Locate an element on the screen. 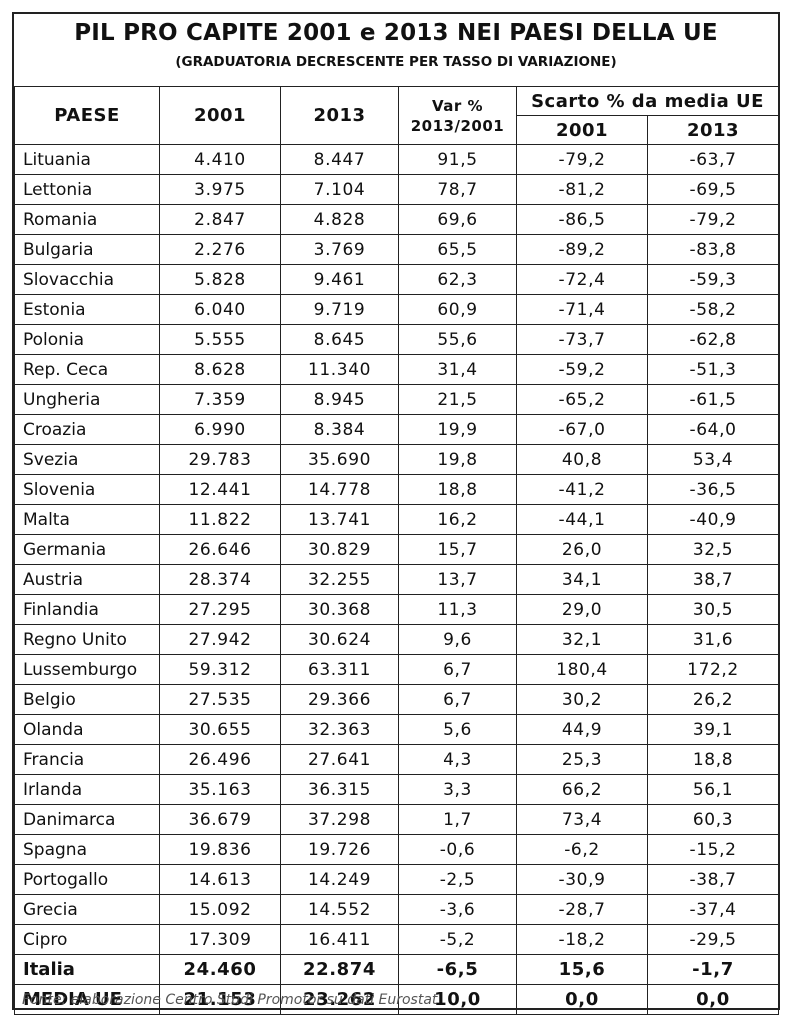 Image resolution: width=794 pixels, height=1024 pixels. cell-gdp-2001: 17.309 is located at coordinates (220, 939).